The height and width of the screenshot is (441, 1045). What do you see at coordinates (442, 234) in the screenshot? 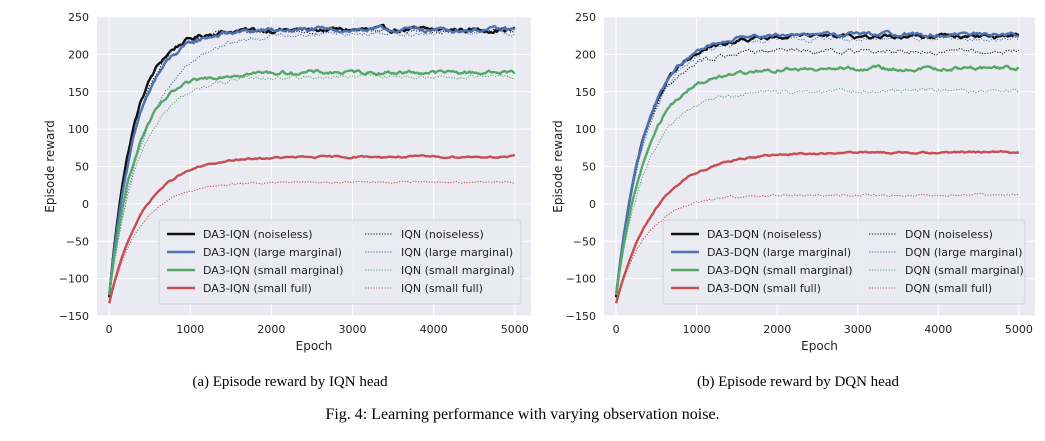
I see `legend-label: IQN (noiseless)` at bounding box center [442, 234].